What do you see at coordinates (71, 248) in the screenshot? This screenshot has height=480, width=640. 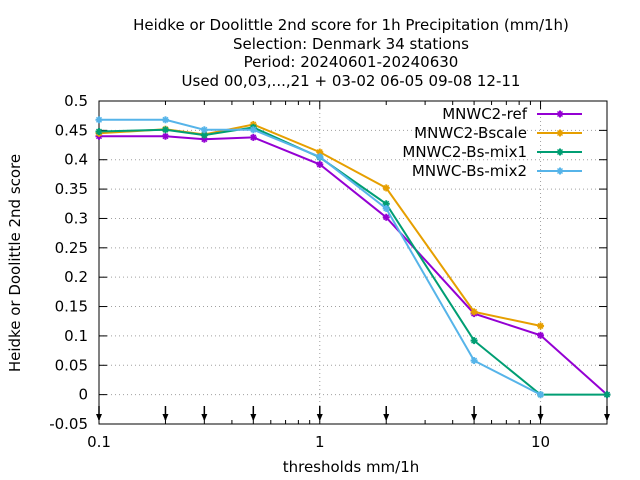 I see `y-tick-label: 0.25` at bounding box center [71, 248].